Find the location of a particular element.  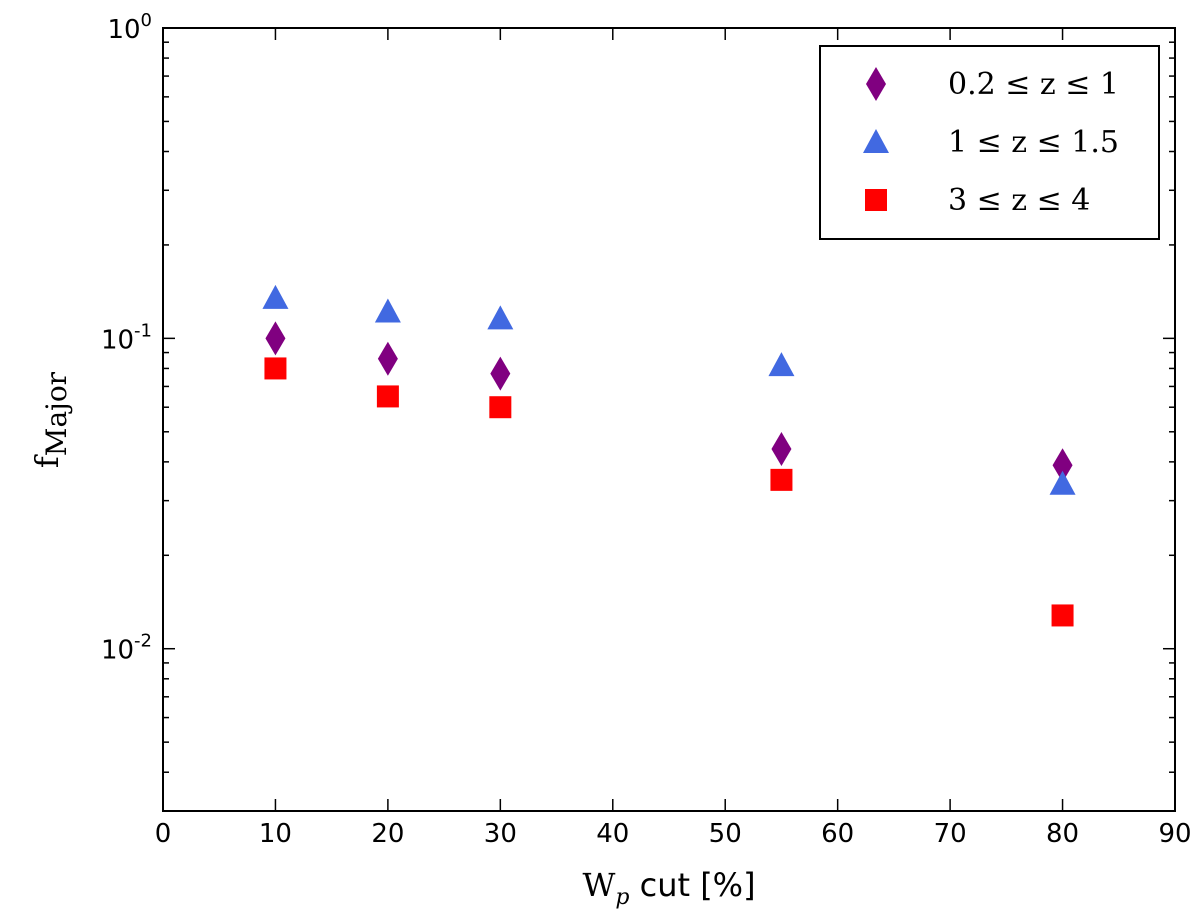

y-tick-labels: 10⁻² 10⁻¹ 10⁰ is located at coordinates (126, 338).